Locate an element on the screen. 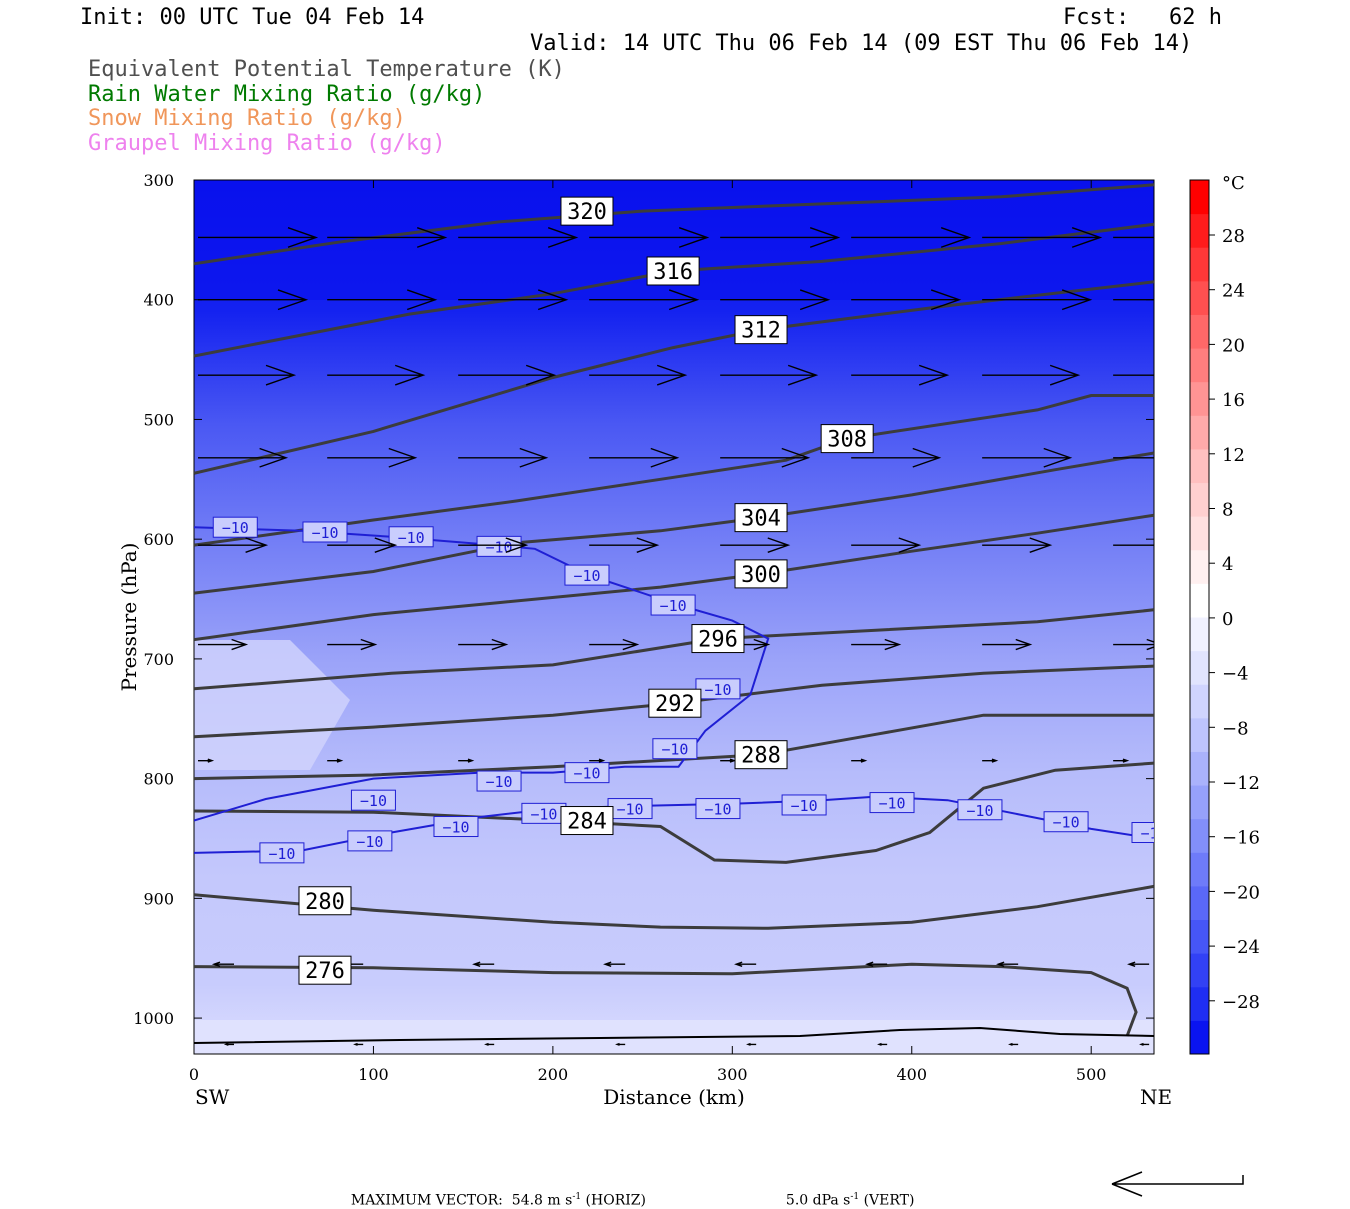  colorbar-tick-label: 4 is located at coordinates (1227, 564).